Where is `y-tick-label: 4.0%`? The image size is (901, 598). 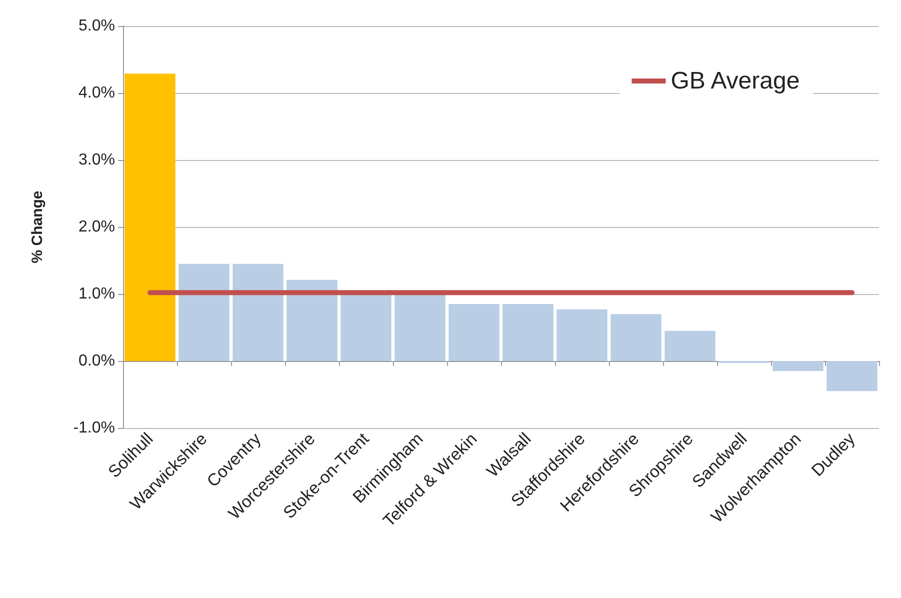
y-tick-label: 4.0% is located at coordinates (96, 93).